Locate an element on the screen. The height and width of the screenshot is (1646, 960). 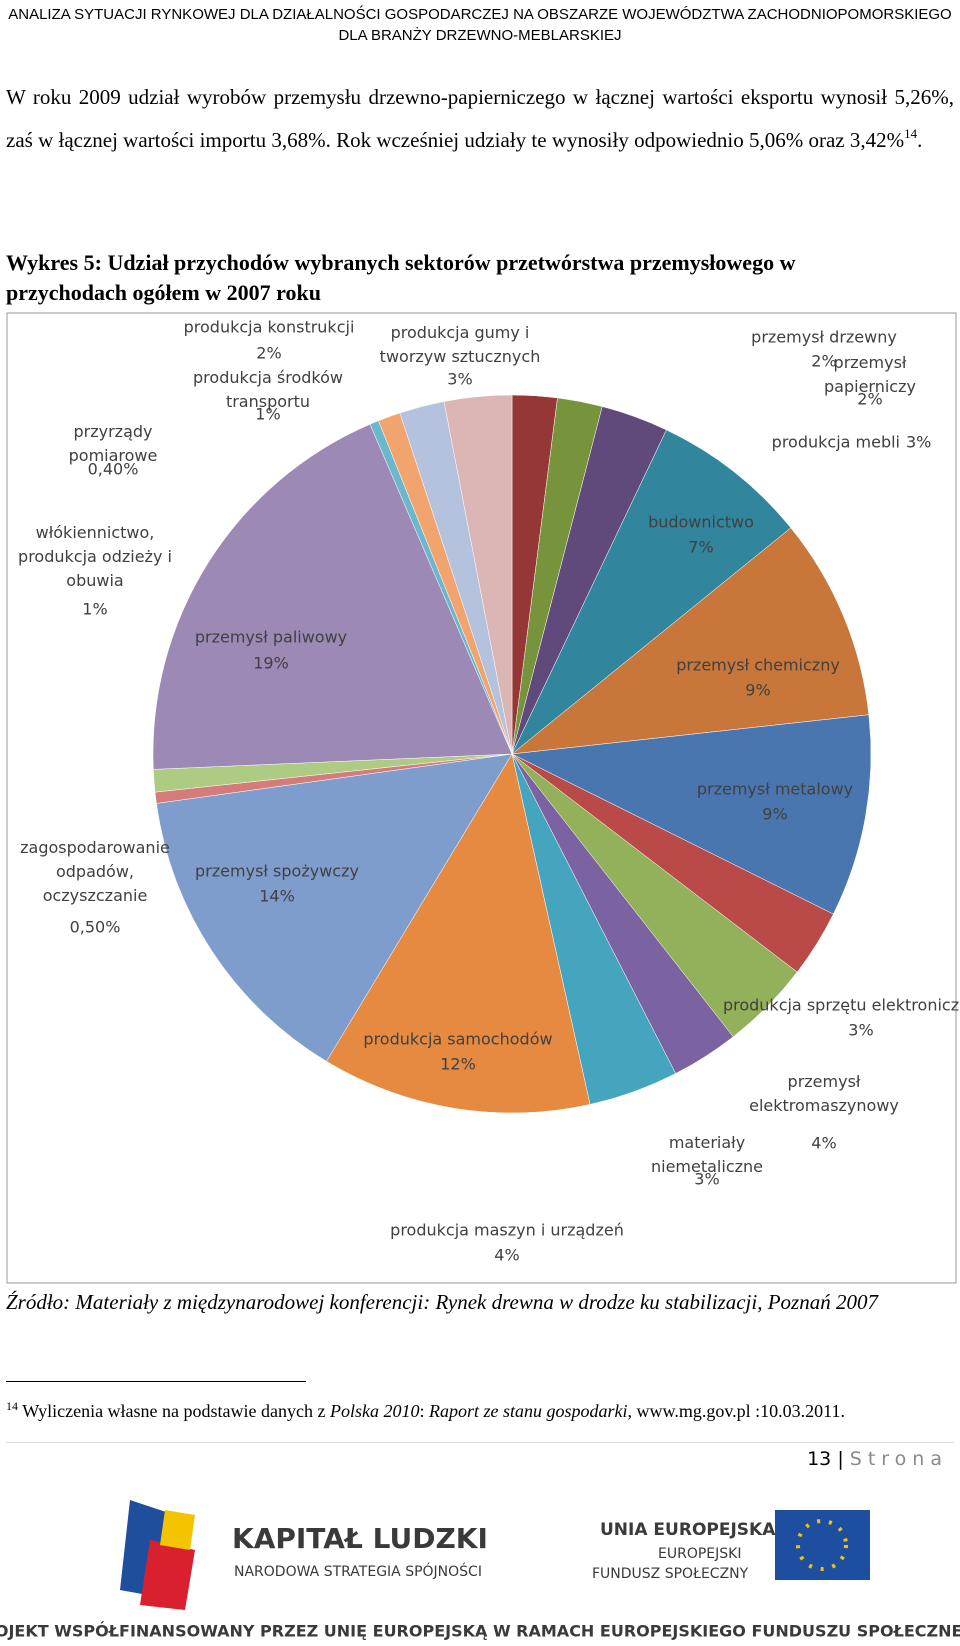
data-label-name: przemysł chemiczny is located at coordinates (758, 665).